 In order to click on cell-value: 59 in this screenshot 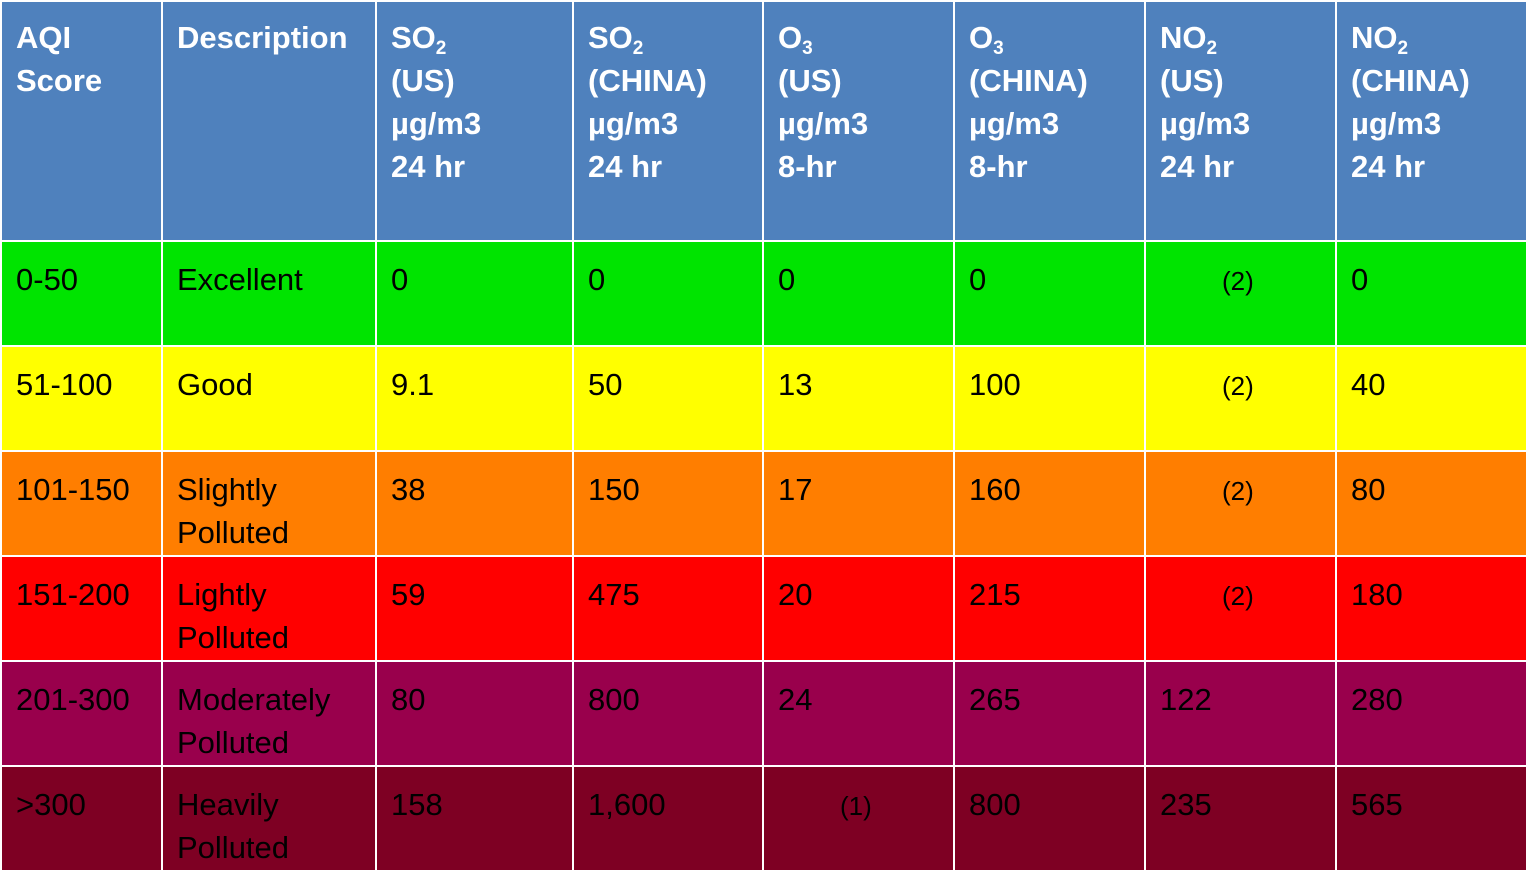, I will do `click(408, 594)`.